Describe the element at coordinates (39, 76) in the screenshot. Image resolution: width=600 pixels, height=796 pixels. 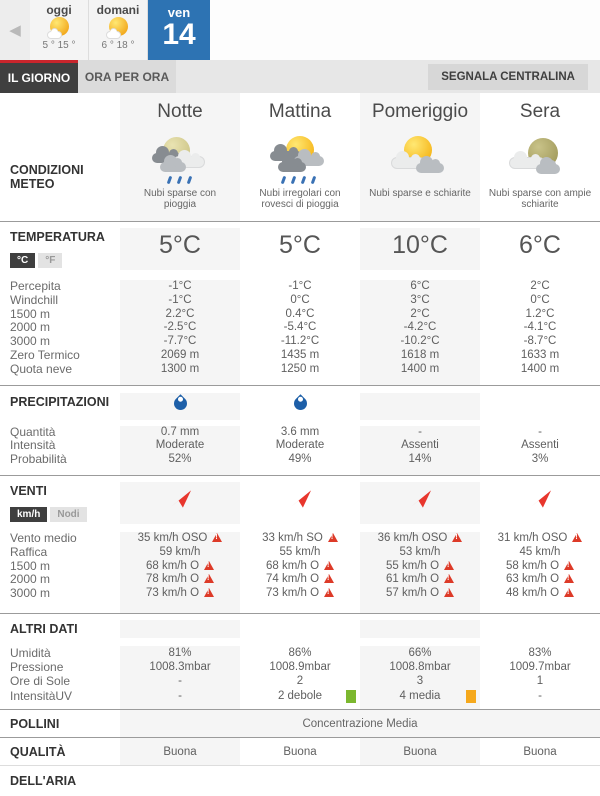
I see `tab-il-giorno: IL GIORNO` at that location.